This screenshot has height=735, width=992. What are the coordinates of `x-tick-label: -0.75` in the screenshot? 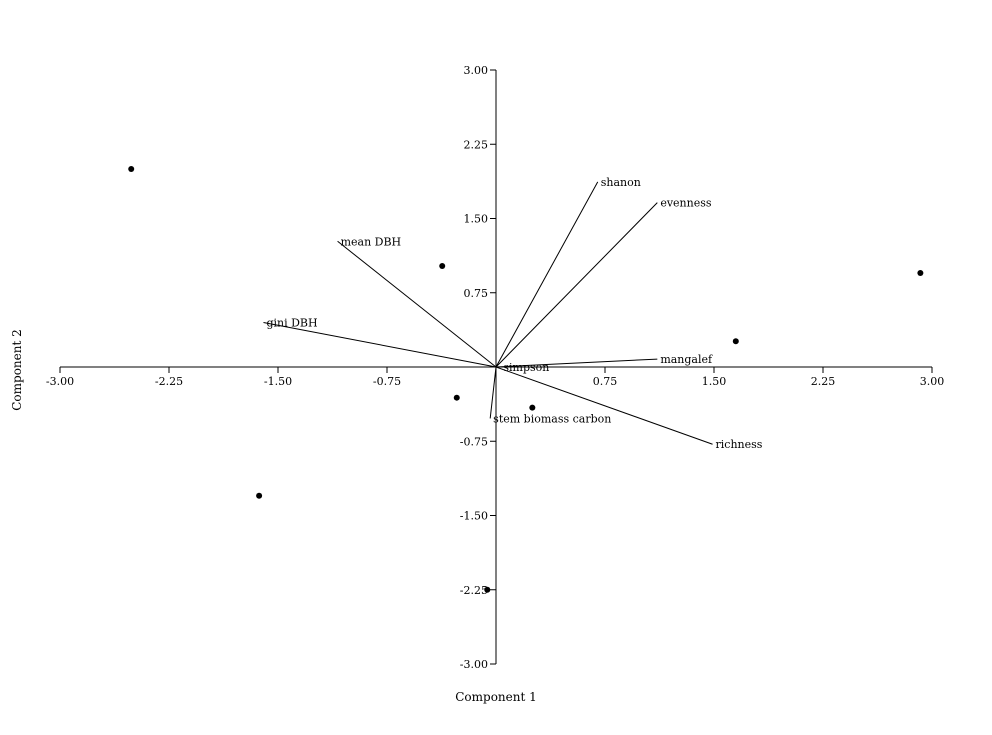 It's located at (387, 381).